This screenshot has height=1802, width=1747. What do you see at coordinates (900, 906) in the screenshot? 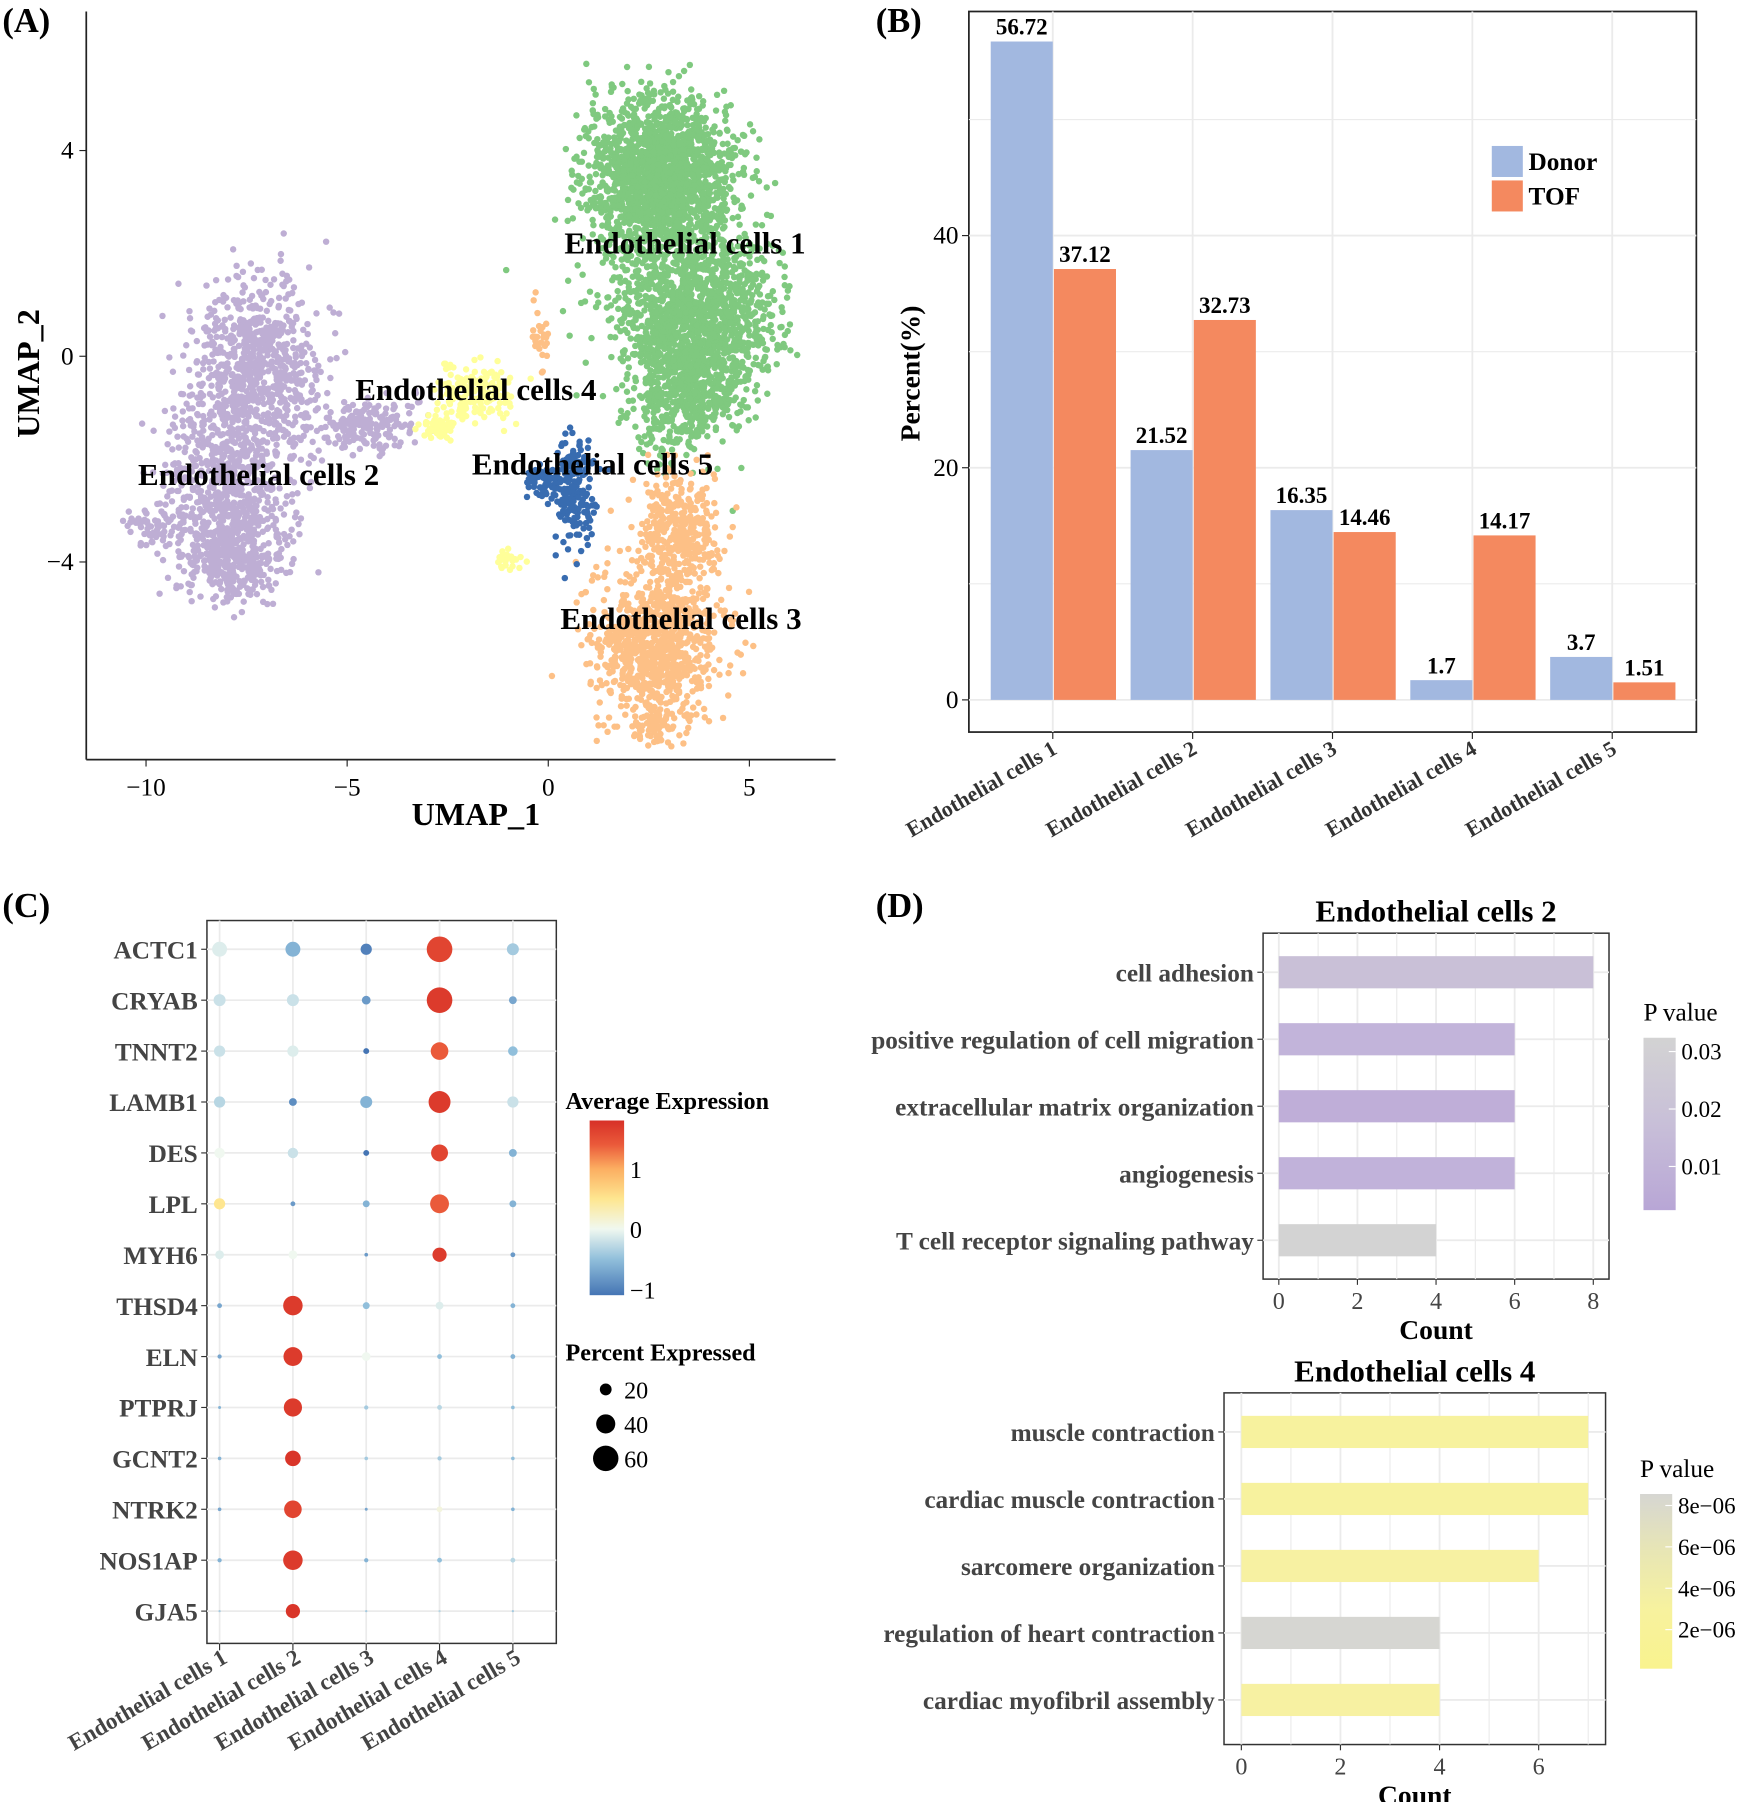
I see `panel-label-d: (D)` at bounding box center [900, 906].